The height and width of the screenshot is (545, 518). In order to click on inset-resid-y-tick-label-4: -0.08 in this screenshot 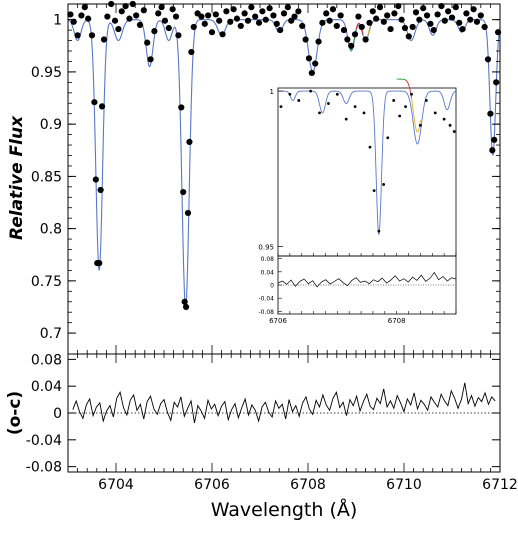, I will do `click(266, 312)`.